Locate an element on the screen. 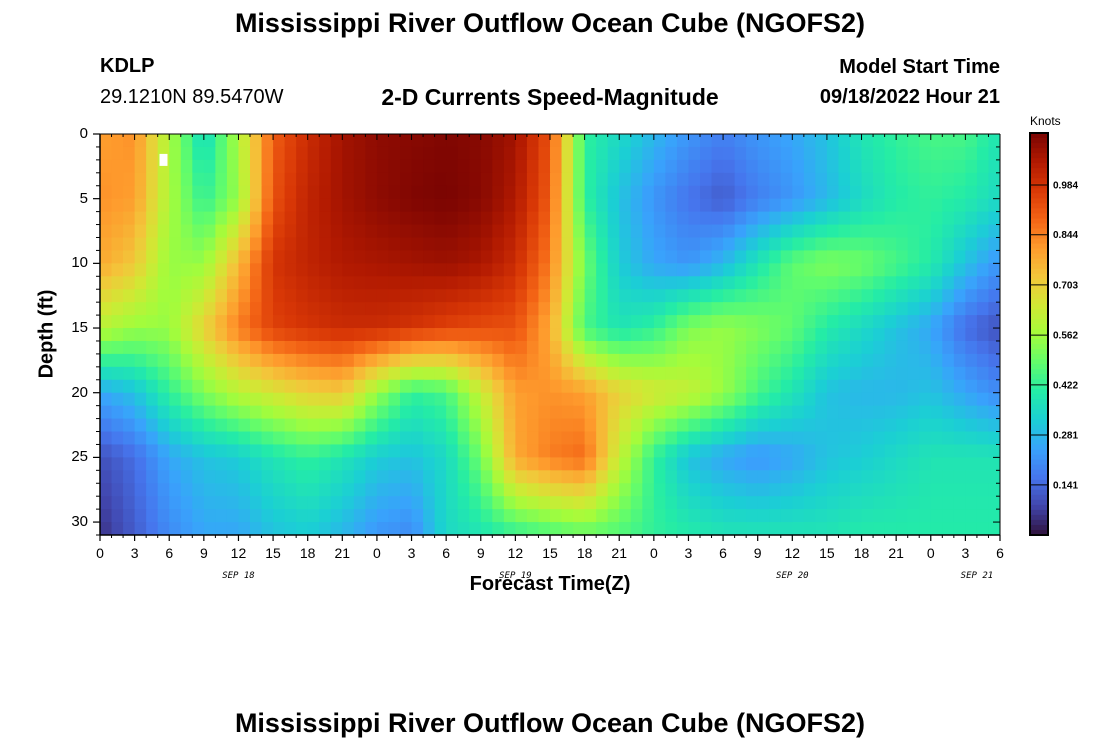 This screenshot has width=1100, height=750. colorbar-label: Knots is located at coordinates (1045, 121).